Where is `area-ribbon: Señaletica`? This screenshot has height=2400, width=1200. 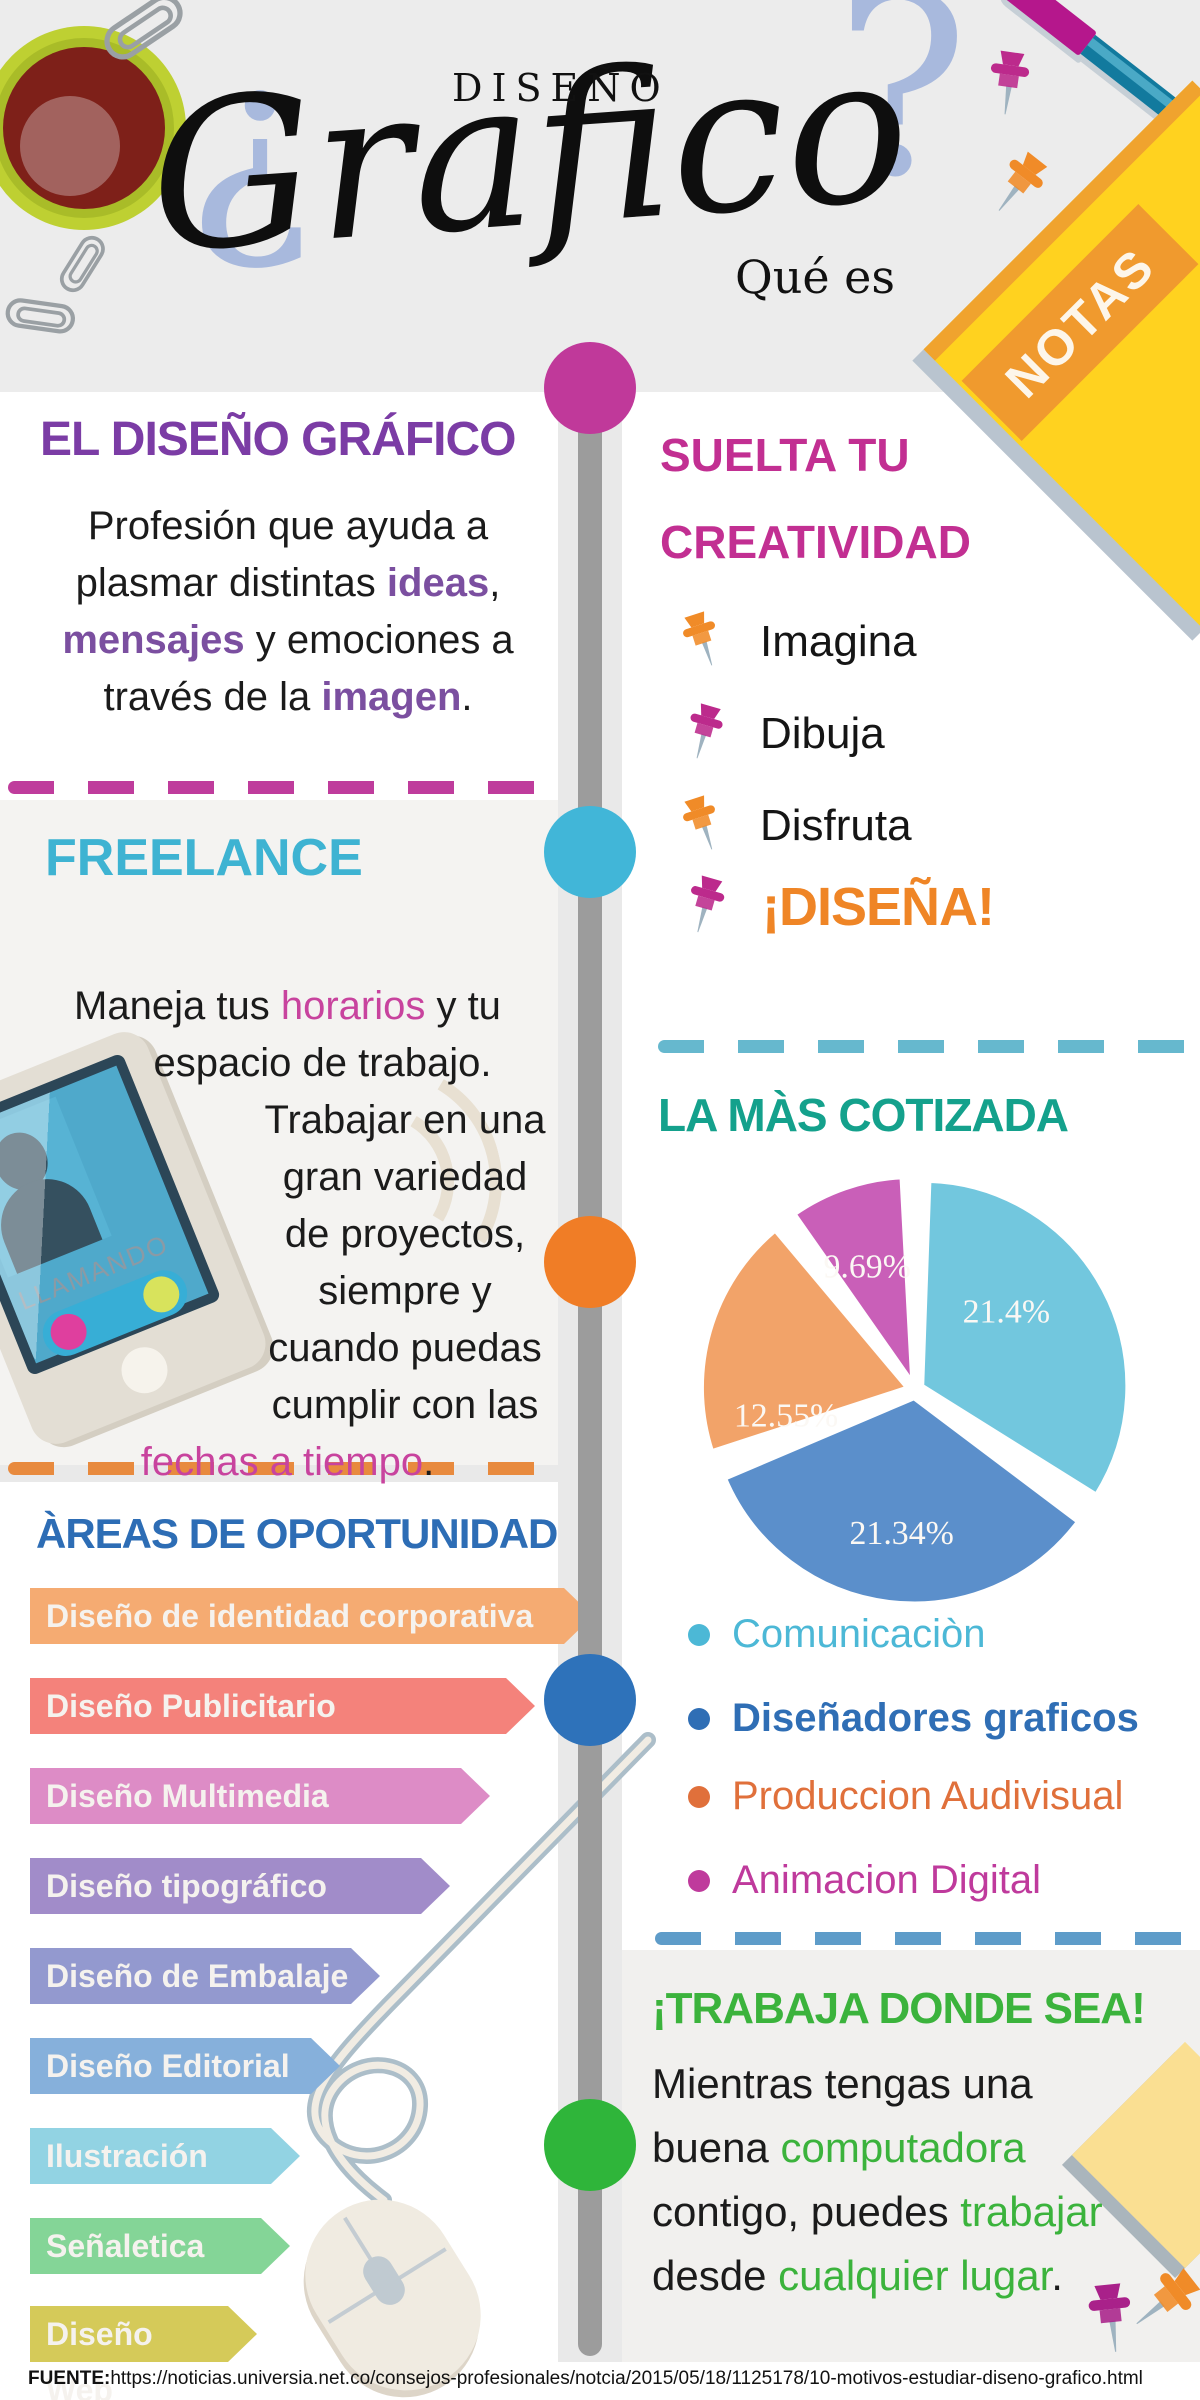 area-ribbon: Señaletica is located at coordinates (160, 2246).